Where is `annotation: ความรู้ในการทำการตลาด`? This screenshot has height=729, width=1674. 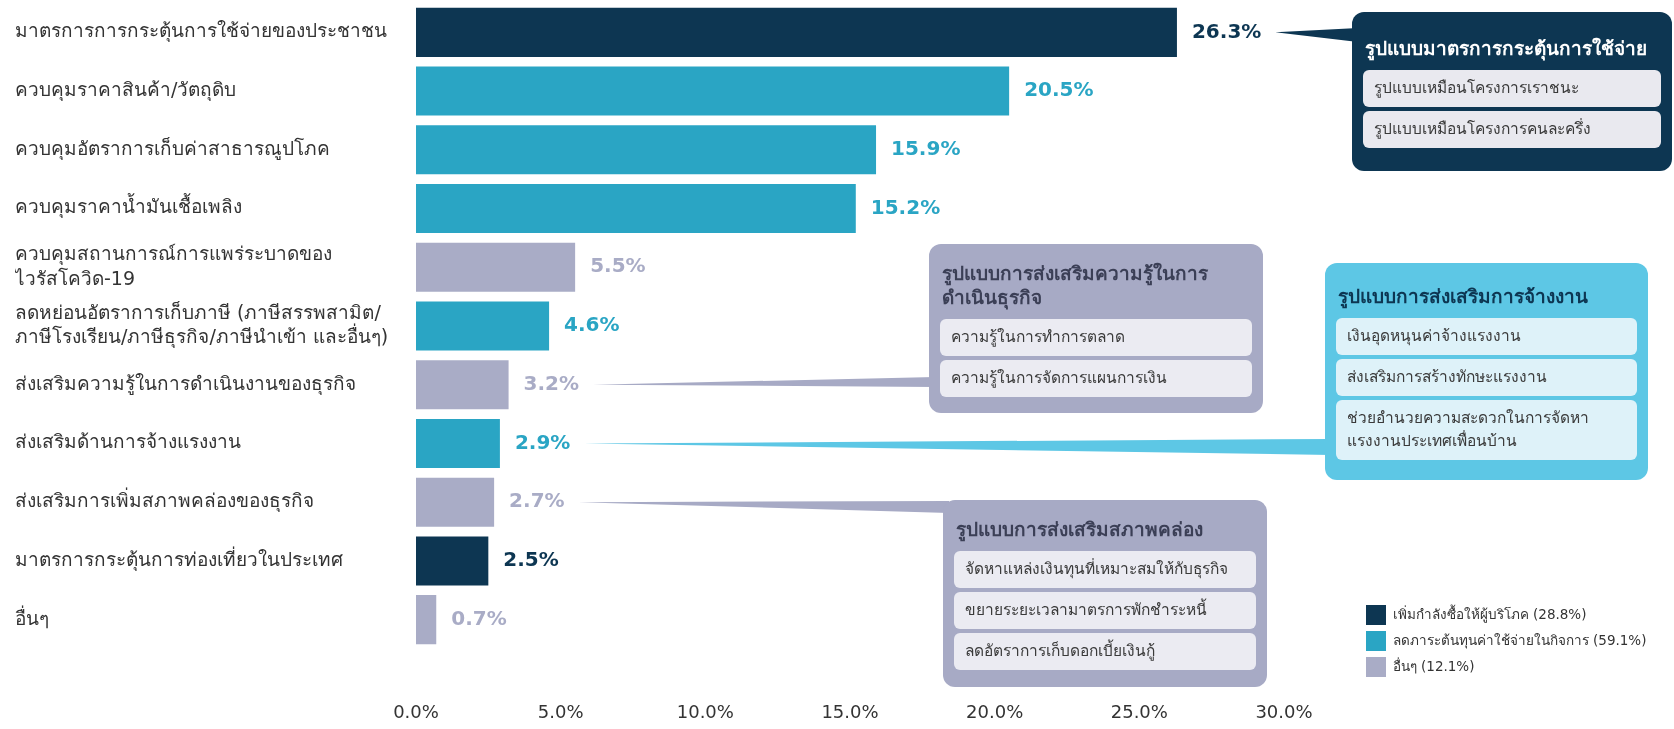
annotation: ความรู้ในการทำการตลาด is located at coordinates (1096, 337).